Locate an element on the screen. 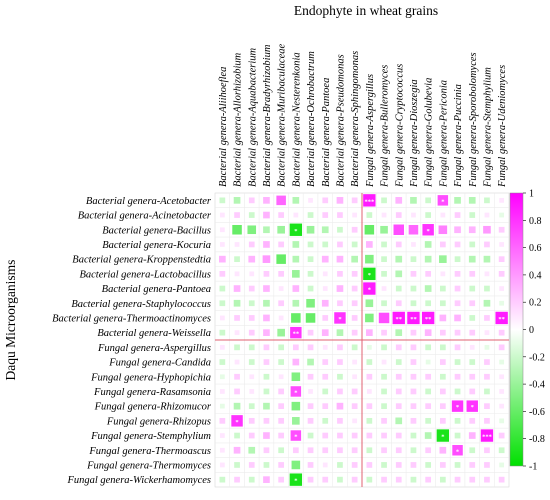 This screenshot has width=550, height=500. colorbar-tick-label: 0.2 is located at coordinates (535, 303).